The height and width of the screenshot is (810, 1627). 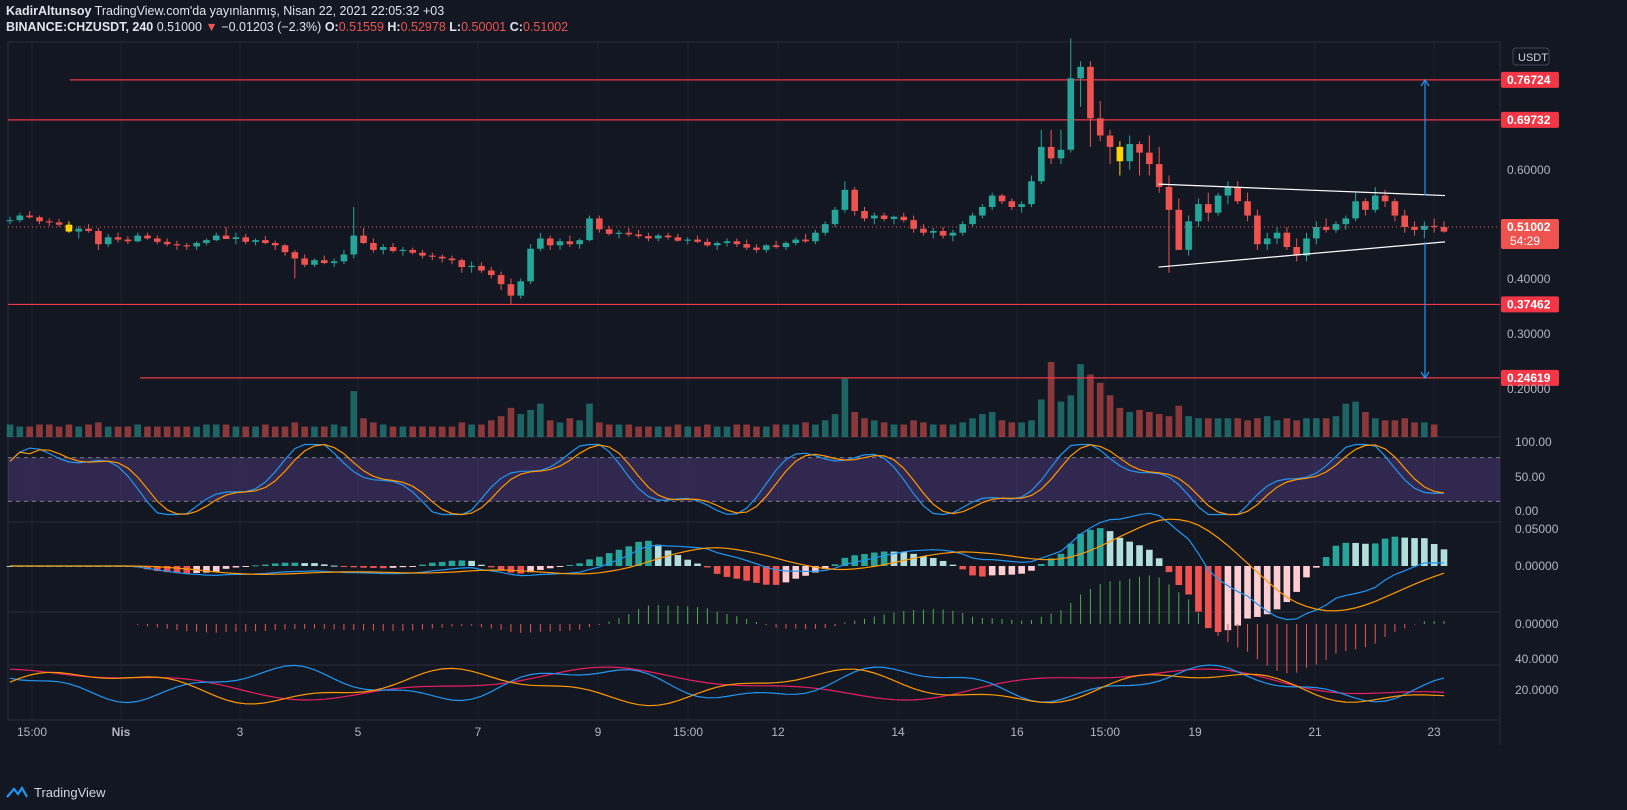 What do you see at coordinates (1434, 732) in the screenshot?
I see `time-tick-label: 23` at bounding box center [1434, 732].